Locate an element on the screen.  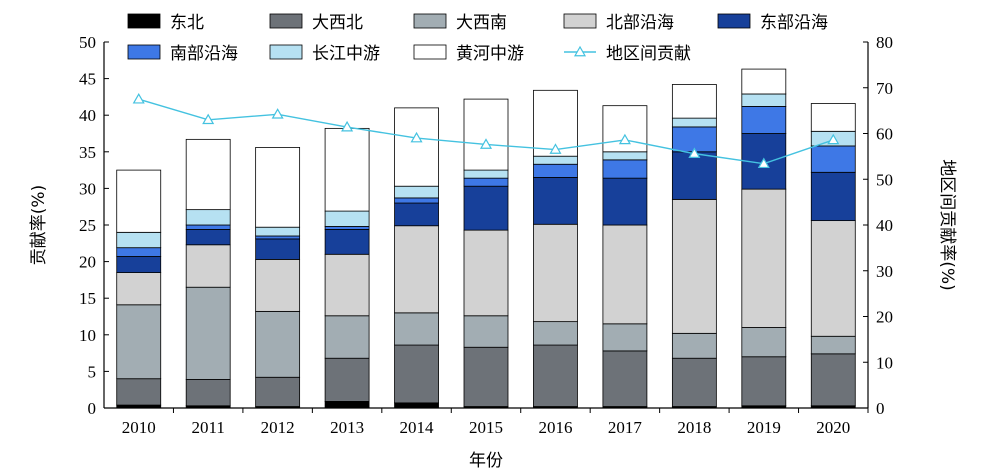
y-tick-label: 25 is located at coordinates (87, 225).